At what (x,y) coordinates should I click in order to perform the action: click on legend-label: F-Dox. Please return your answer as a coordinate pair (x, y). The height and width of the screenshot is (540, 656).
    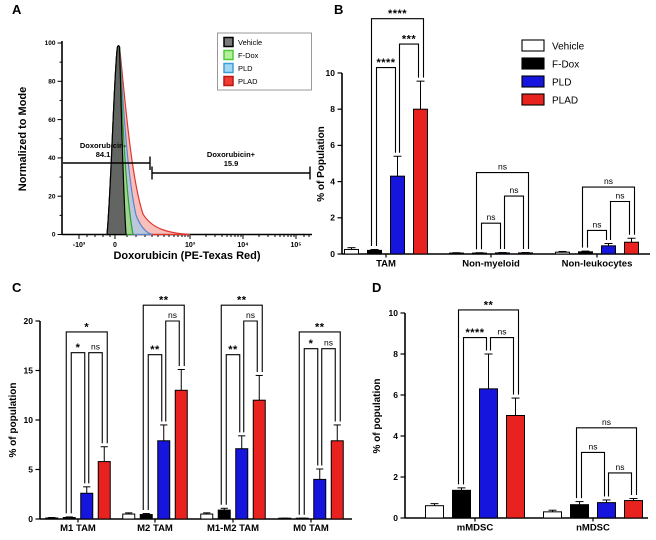
    Looking at the image, I should click on (565, 65).